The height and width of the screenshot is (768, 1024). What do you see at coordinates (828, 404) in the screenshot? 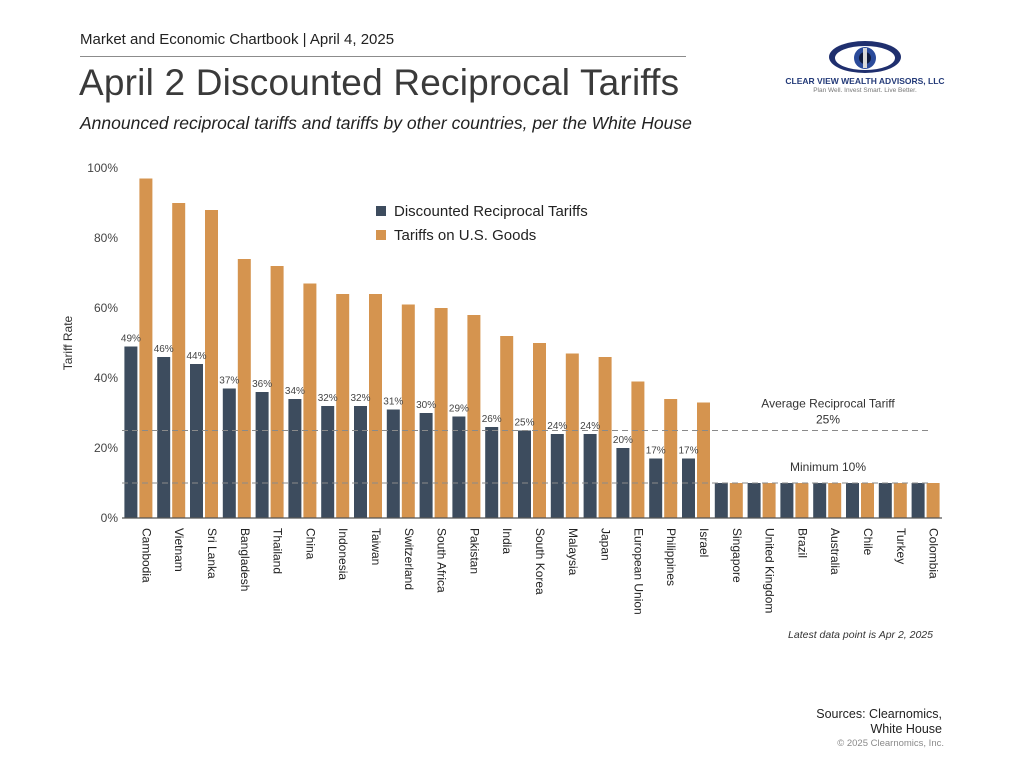
I see `reference-label-average: Average Reciprocal Tariff` at bounding box center [828, 404].